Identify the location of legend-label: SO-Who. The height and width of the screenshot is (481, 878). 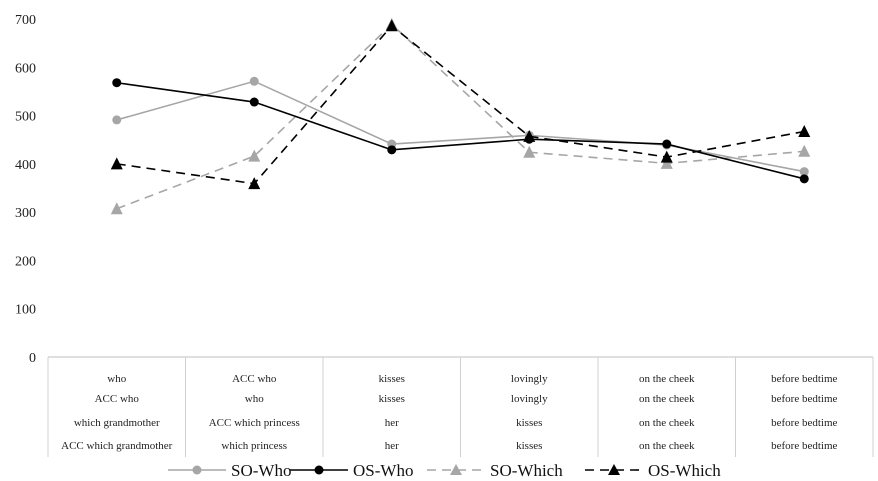
(261, 470).